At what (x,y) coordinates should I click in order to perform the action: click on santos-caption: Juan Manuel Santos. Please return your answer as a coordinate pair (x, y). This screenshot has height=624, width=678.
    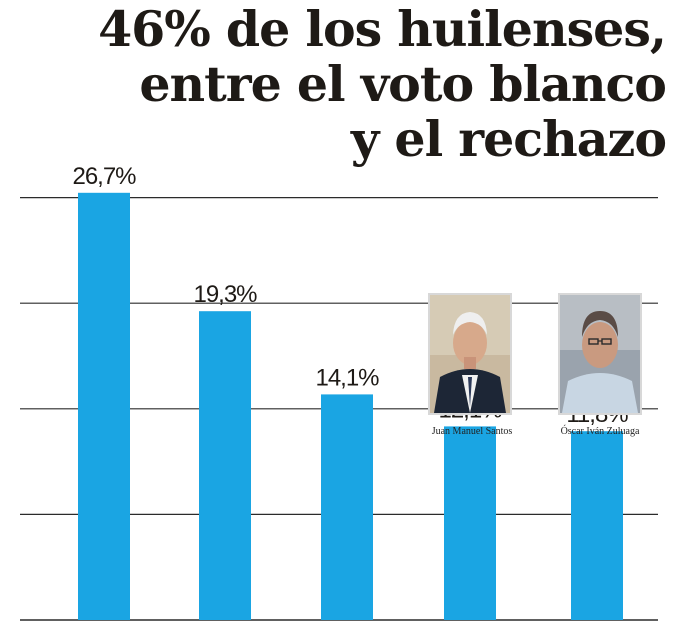
    Looking at the image, I should click on (472, 431).